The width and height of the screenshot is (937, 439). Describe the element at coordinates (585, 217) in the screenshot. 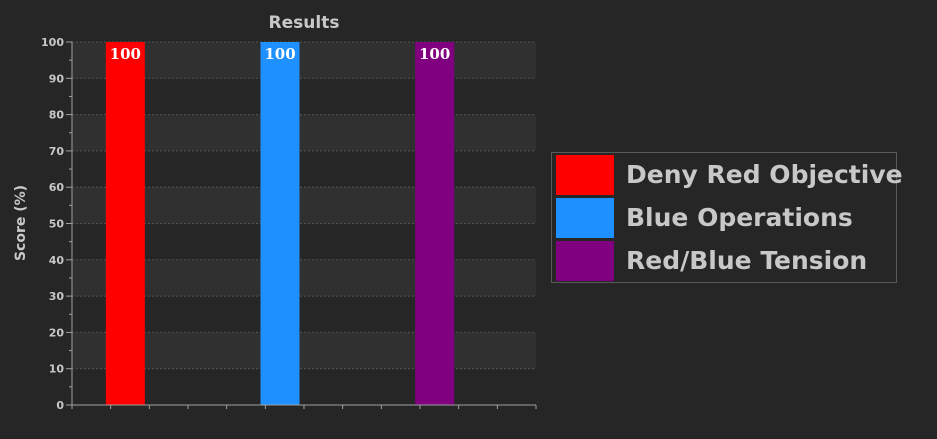

I see `legend-swatch-blue-operations` at that location.